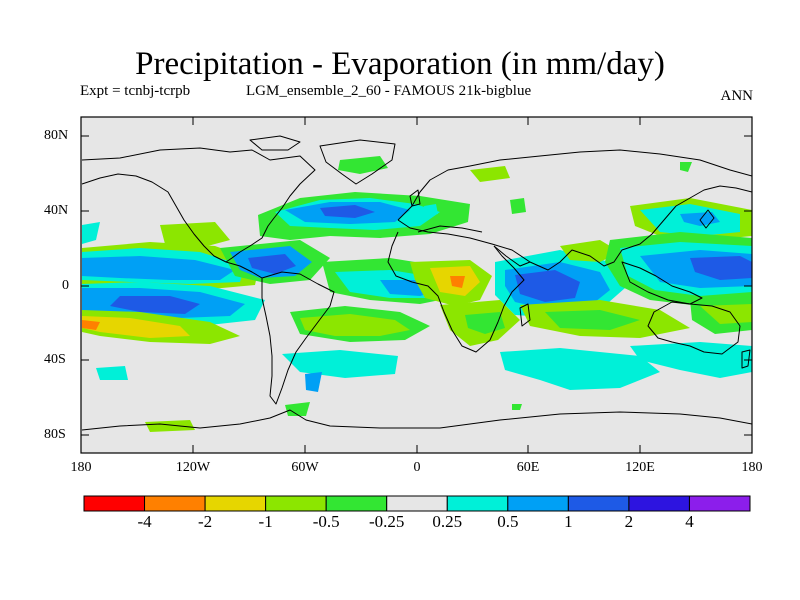 The image size is (800, 600). I want to click on lon-label-120e: 120E, so click(640, 467).